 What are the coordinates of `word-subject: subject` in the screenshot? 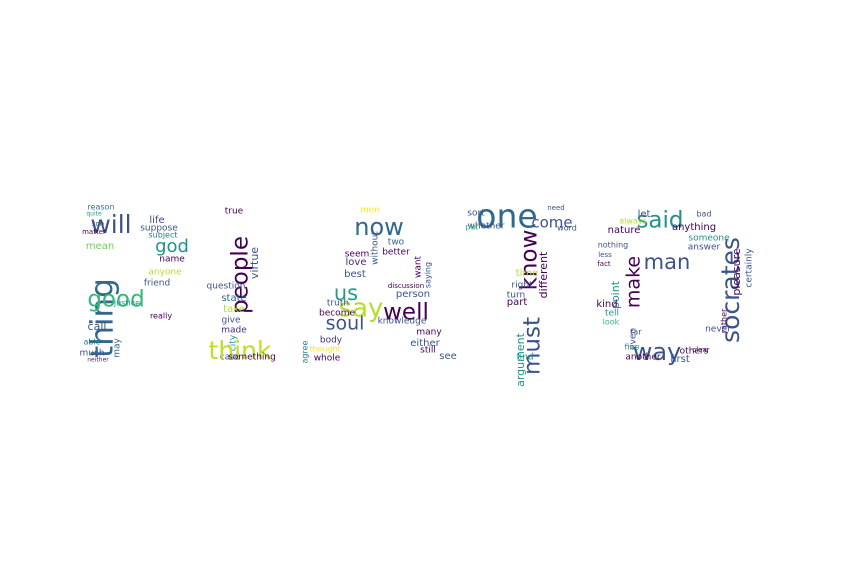 It's located at (163, 235).